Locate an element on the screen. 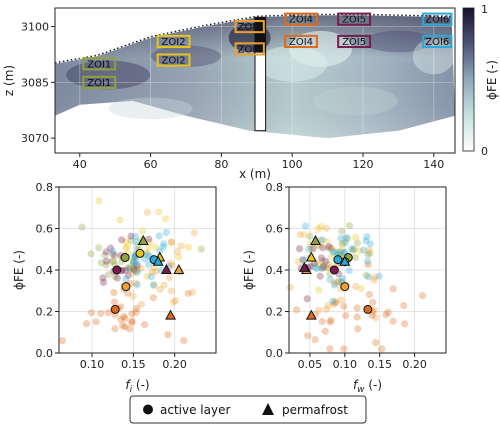 This screenshot has height=427, width=500. x-tick-label: 80 is located at coordinates (221, 164).